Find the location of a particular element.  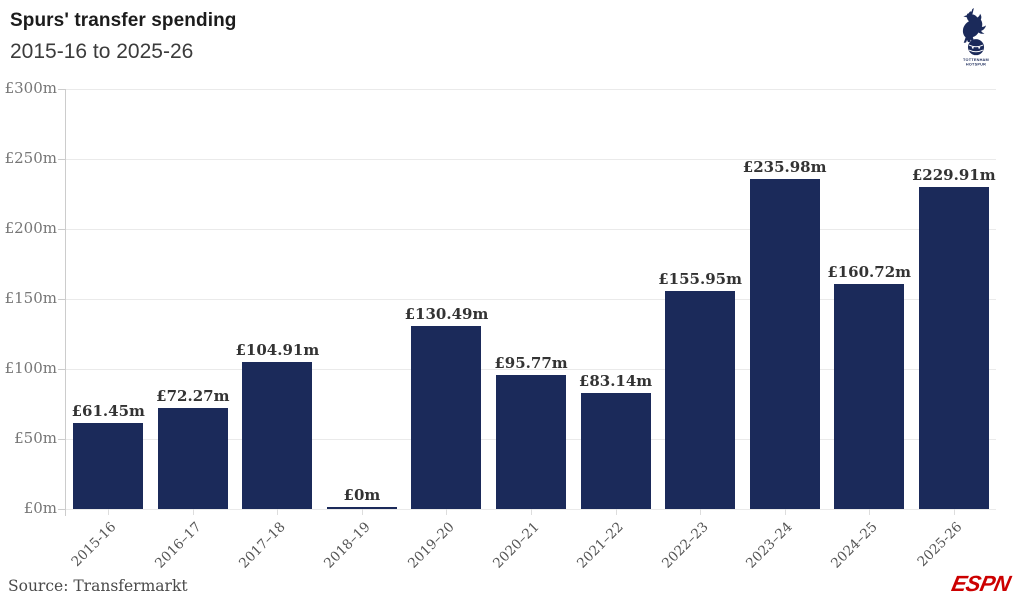

bar-value-label: £155.95m is located at coordinates (700, 278).